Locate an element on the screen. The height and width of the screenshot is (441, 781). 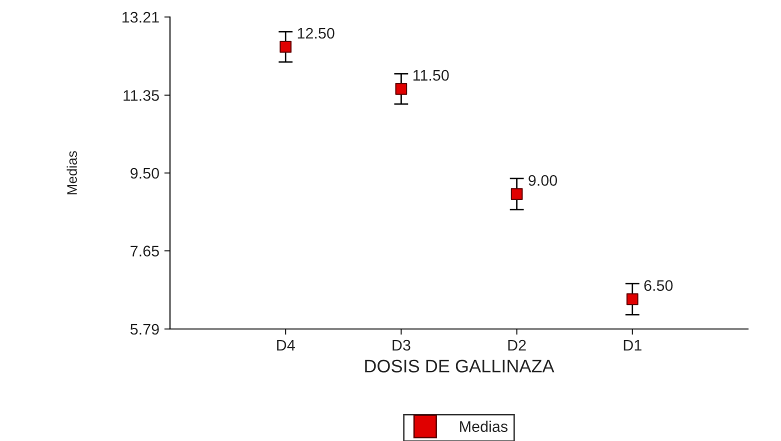
y-tick-label: 11.35 is located at coordinates (141, 95).